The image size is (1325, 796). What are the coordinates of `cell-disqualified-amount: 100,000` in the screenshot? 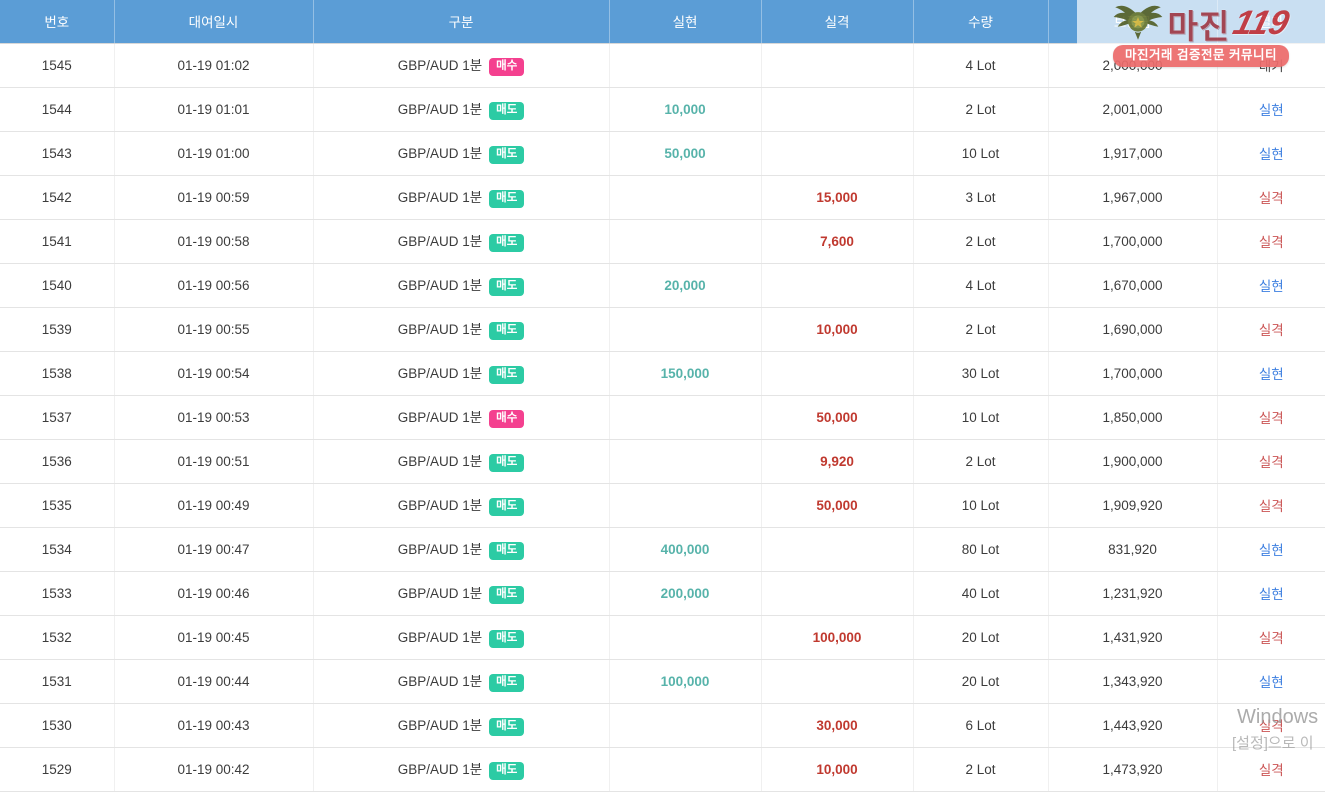 It's located at (837, 637).